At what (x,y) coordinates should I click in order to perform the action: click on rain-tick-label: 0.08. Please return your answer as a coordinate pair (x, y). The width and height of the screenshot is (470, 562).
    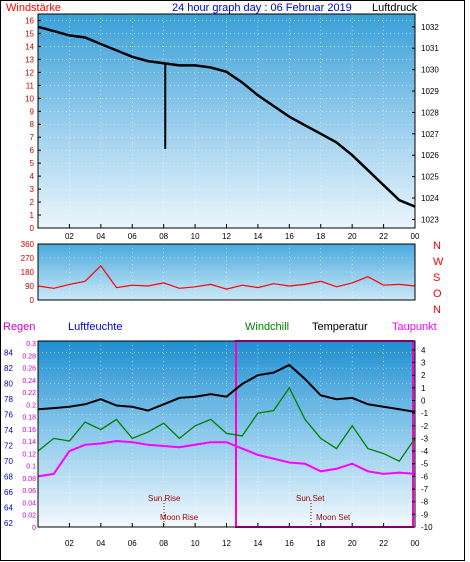
    Looking at the image, I should click on (29, 479).